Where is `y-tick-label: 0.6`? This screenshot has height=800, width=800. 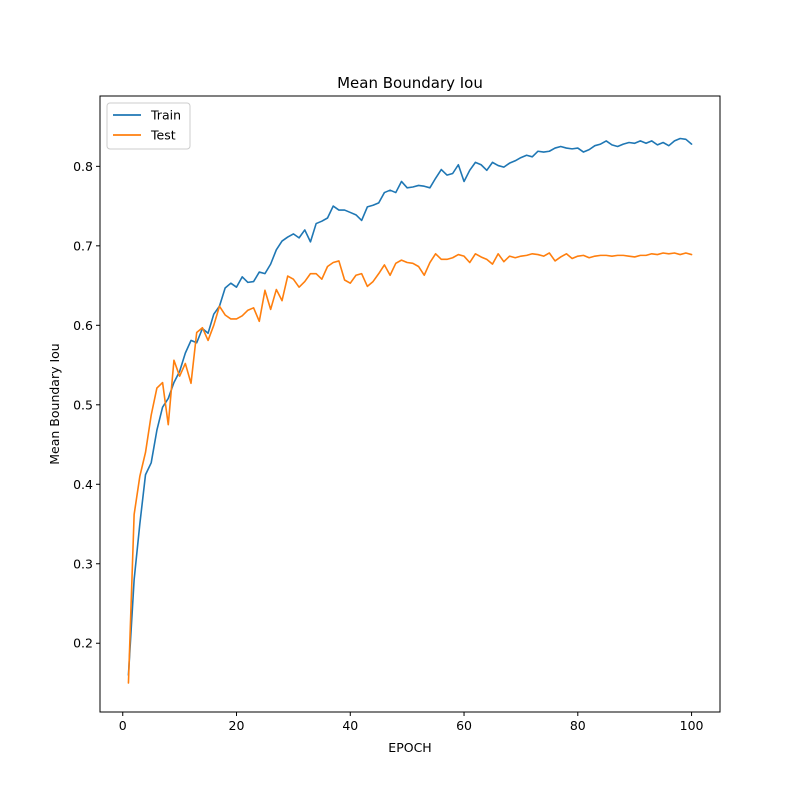 y-tick-label: 0.6 is located at coordinates (83, 325).